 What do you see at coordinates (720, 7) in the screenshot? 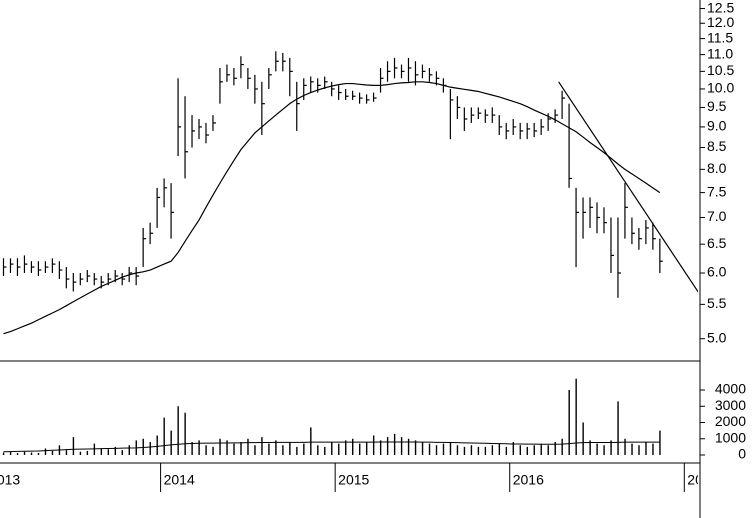
I see `y-tick-label: 12.5` at bounding box center [720, 7].